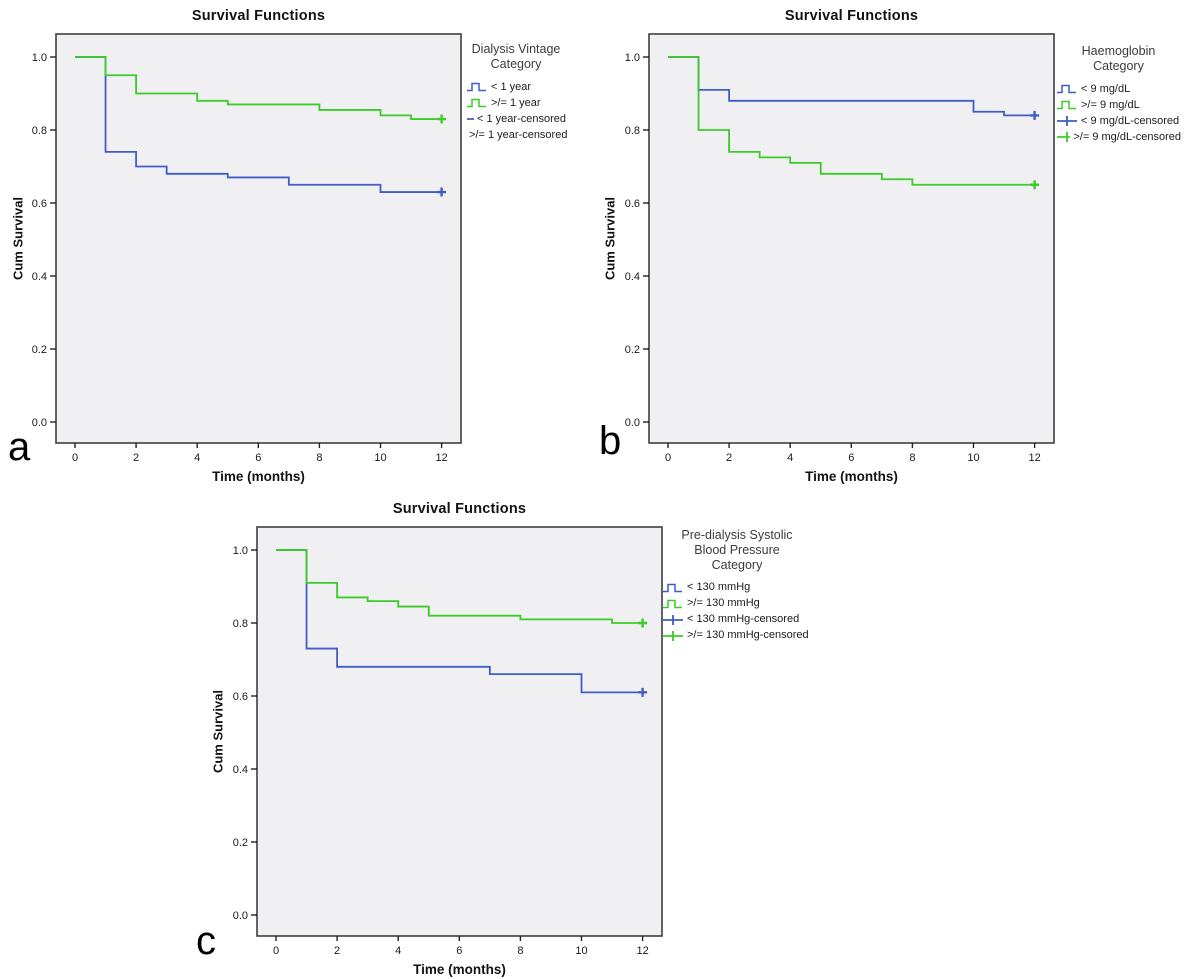 Image resolution: width=1192 pixels, height=979 pixels. What do you see at coordinates (723, 603) in the screenshot?
I see `legend-item-label: >/= 130 mmHg` at bounding box center [723, 603].